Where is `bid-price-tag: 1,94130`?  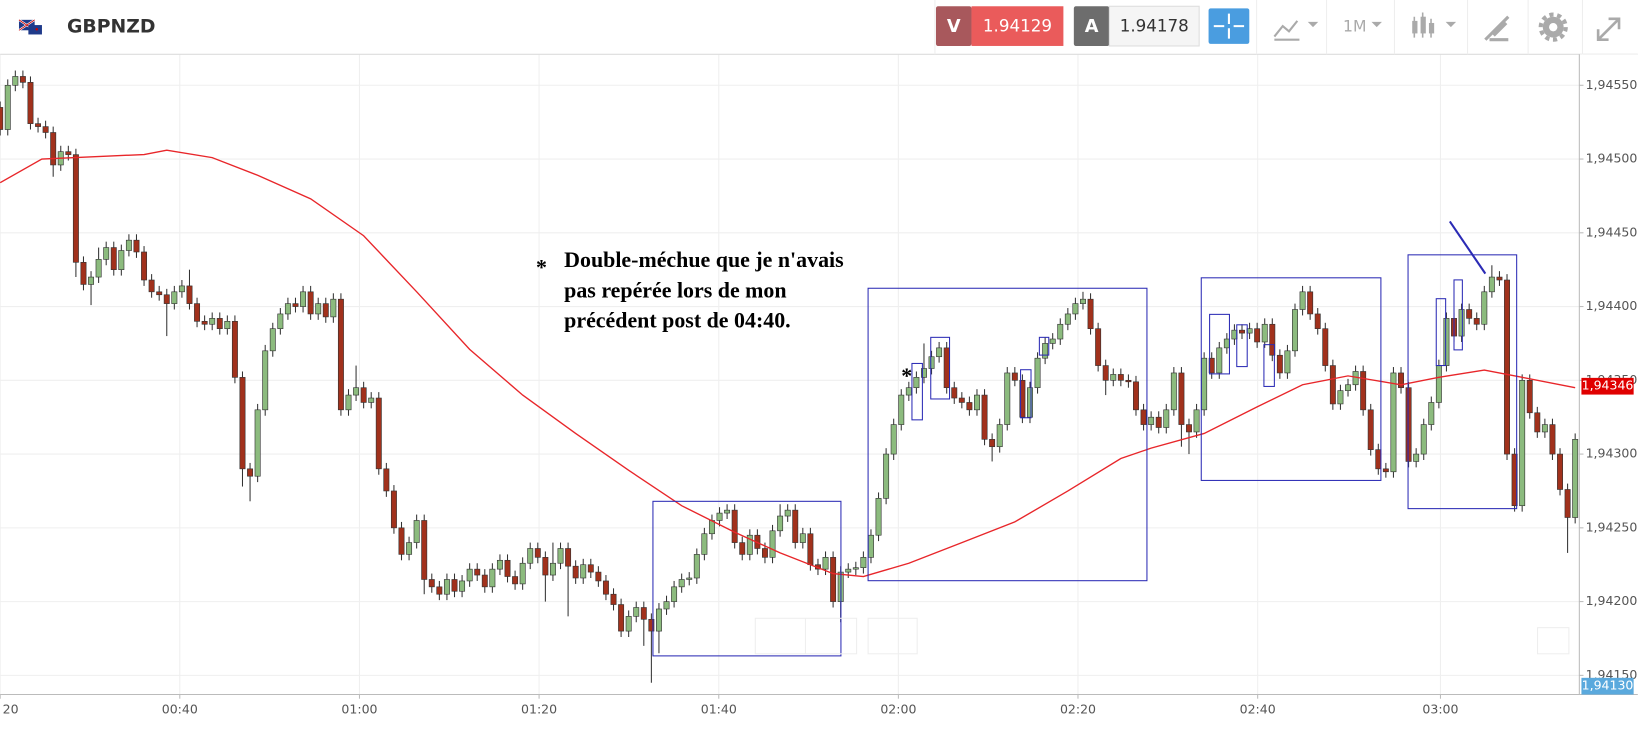
bid-price-tag: 1,94130 is located at coordinates (1608, 685).